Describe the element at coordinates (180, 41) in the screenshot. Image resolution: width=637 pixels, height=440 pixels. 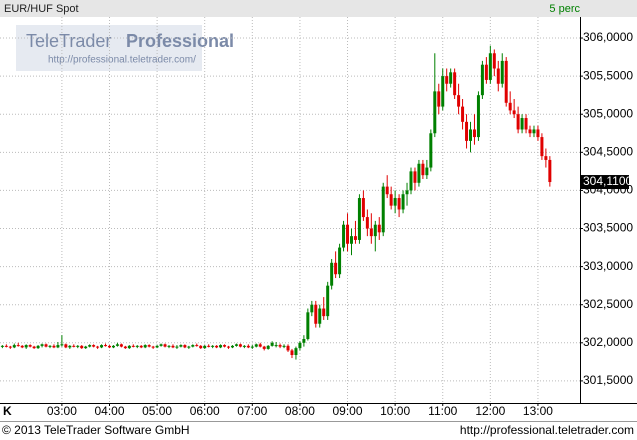
I see `watermark-product: Professional` at that location.